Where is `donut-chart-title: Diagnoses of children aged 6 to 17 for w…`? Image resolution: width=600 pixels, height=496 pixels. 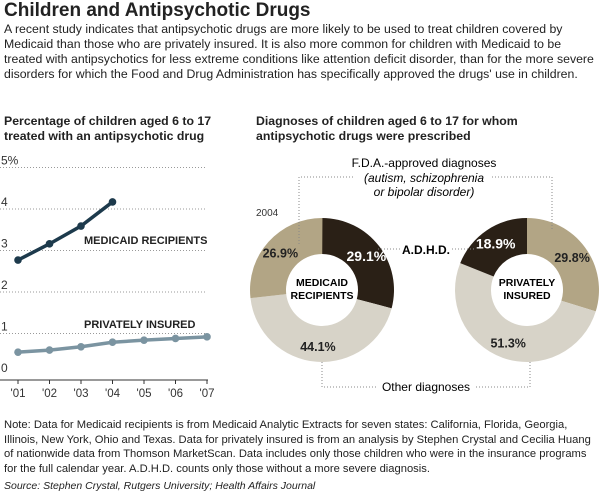
donut-chart-title: Diagnoses of children aged 6 to 17 for w… is located at coordinates (387, 128).